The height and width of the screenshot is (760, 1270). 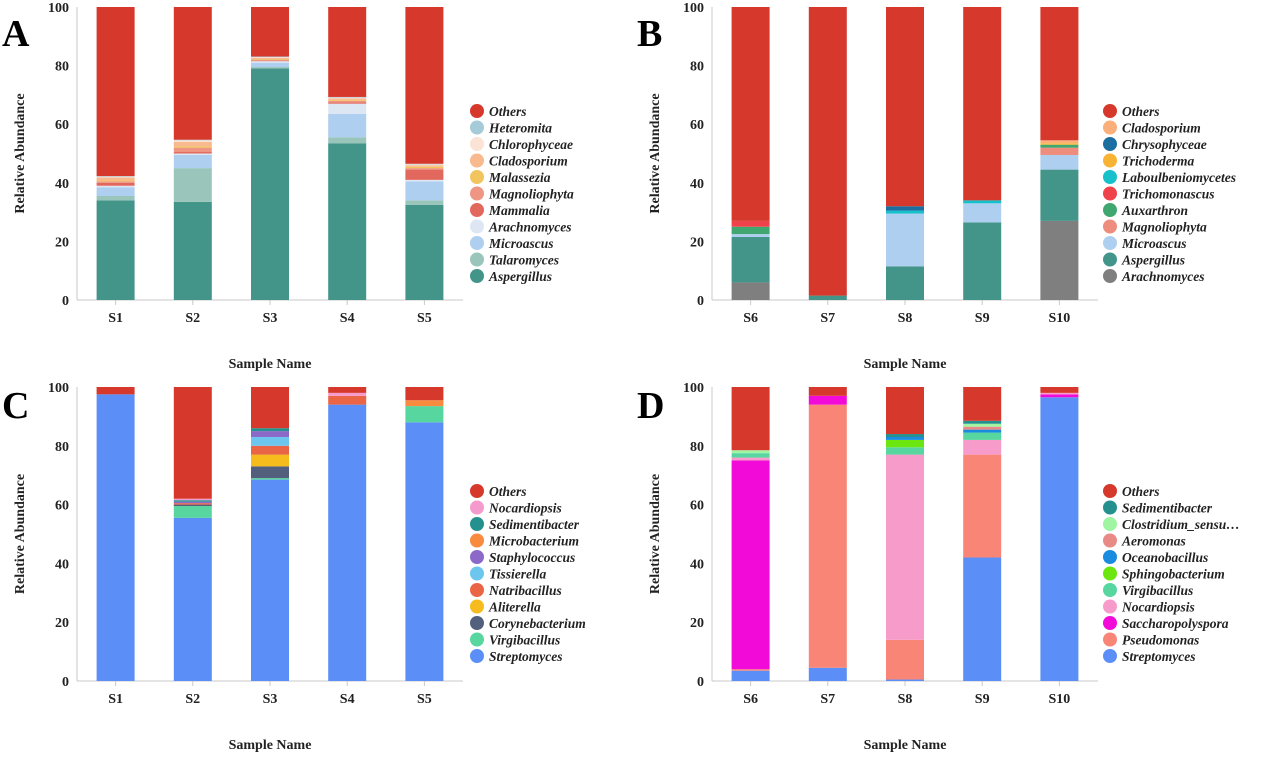 What do you see at coordinates (508, 574) in the screenshot?
I see `legend-item: Tissierella` at bounding box center [508, 574].